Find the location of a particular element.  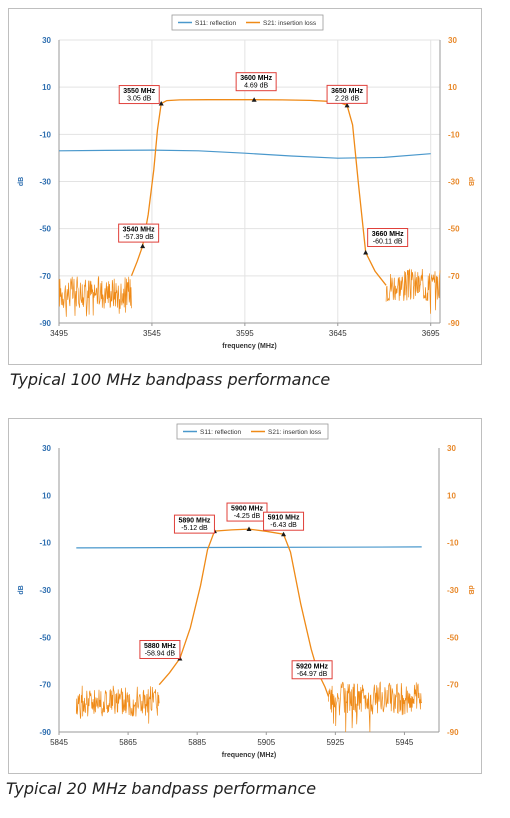

annotation-frequency: 5900 MHz is located at coordinates (247, 509).